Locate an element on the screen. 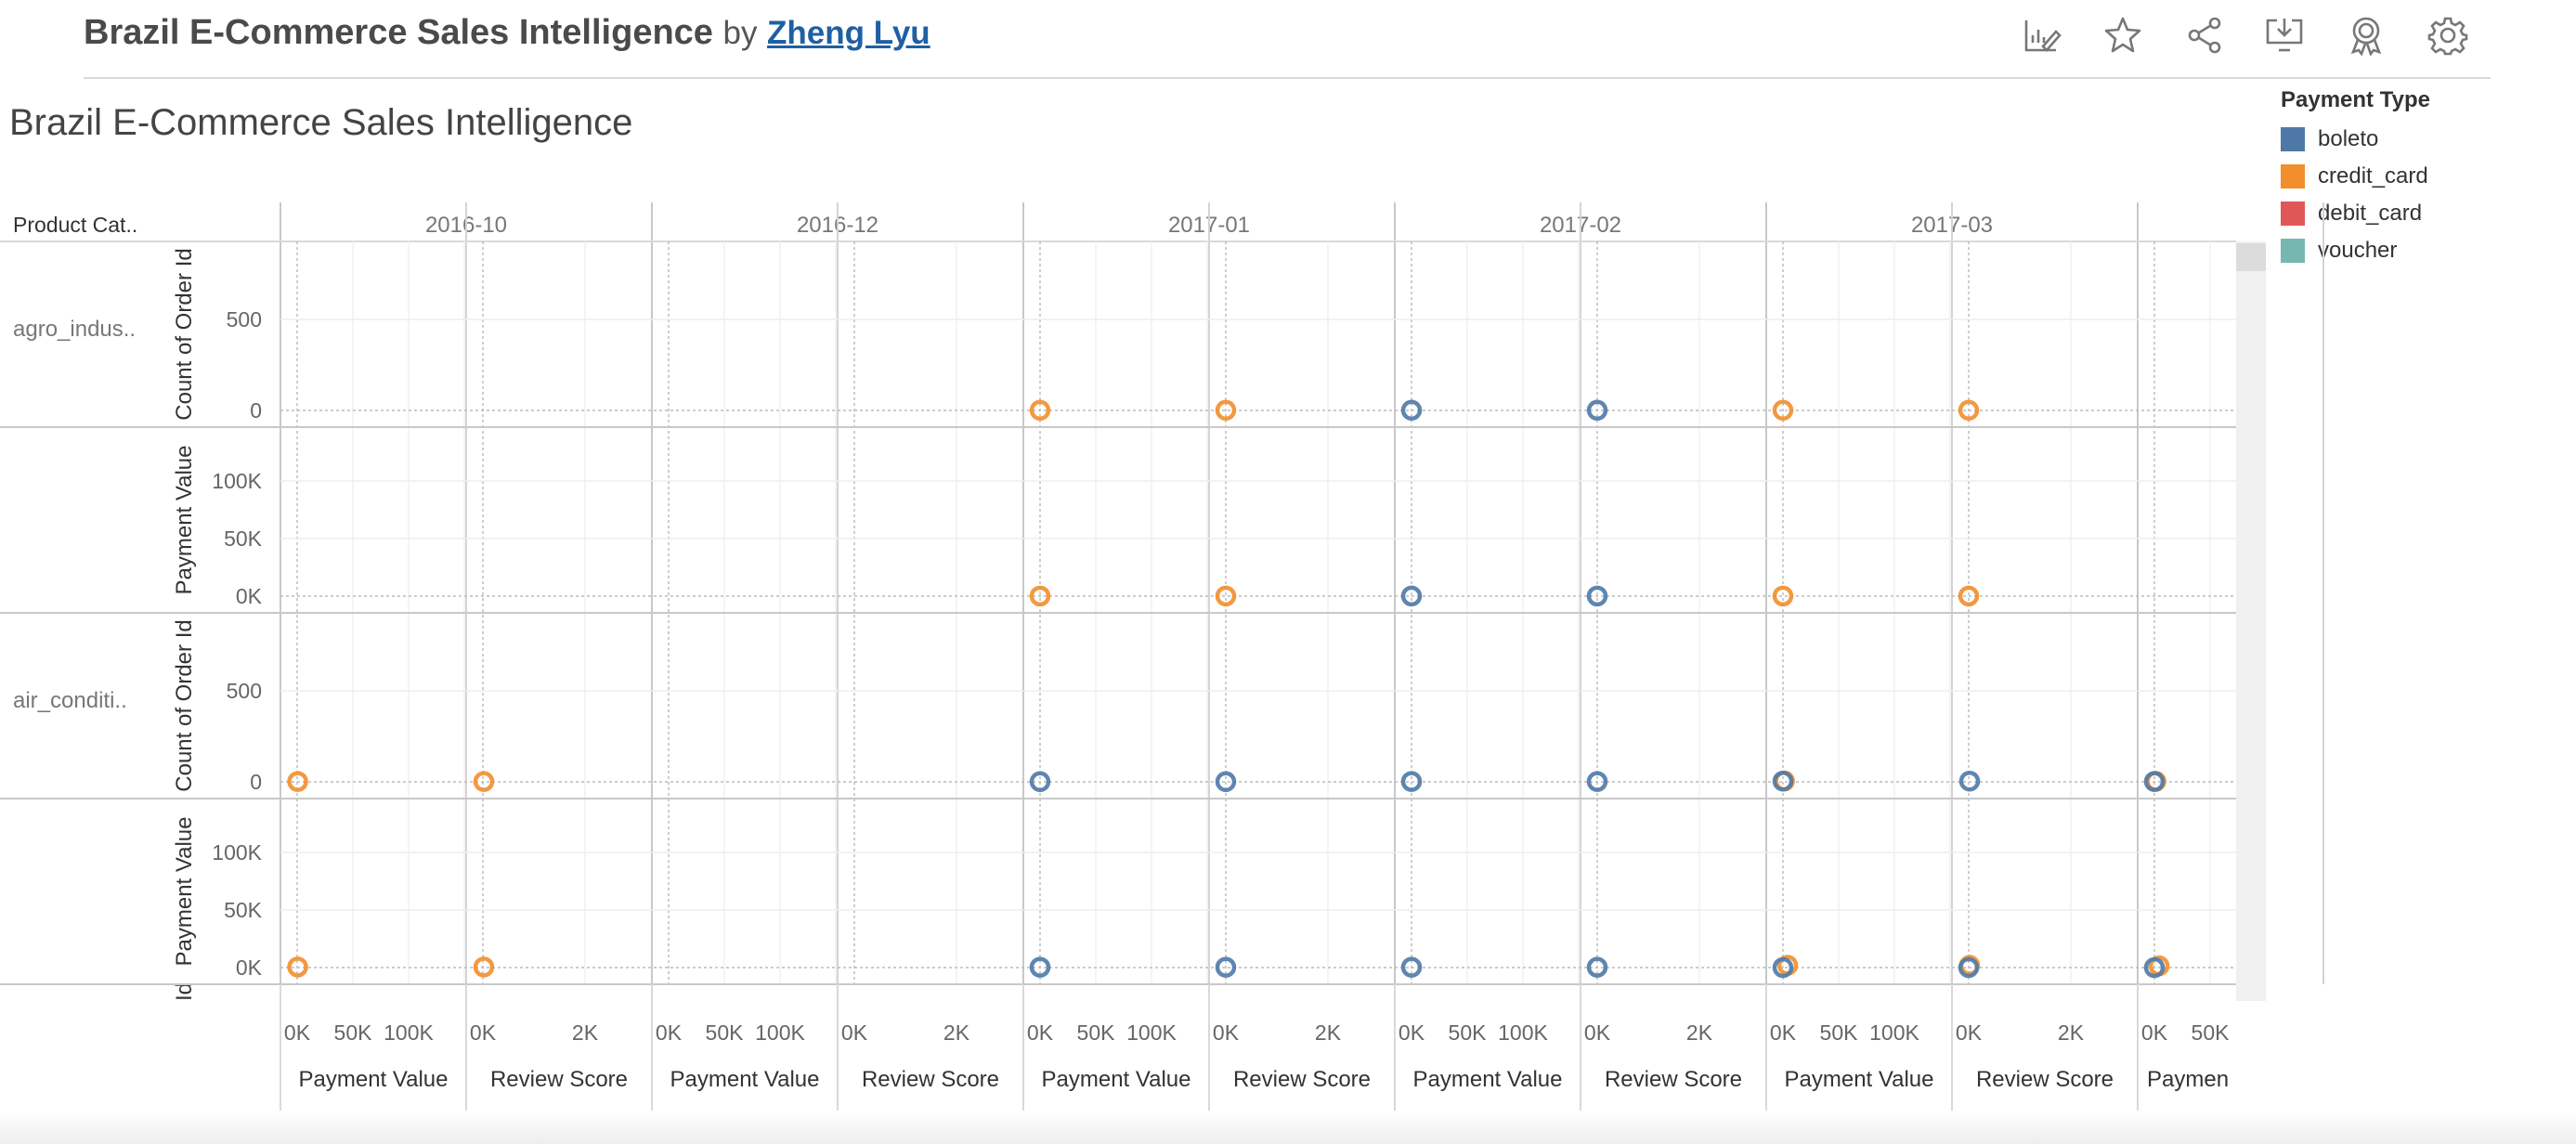  legend-label: credit_card is located at coordinates (2373, 175).